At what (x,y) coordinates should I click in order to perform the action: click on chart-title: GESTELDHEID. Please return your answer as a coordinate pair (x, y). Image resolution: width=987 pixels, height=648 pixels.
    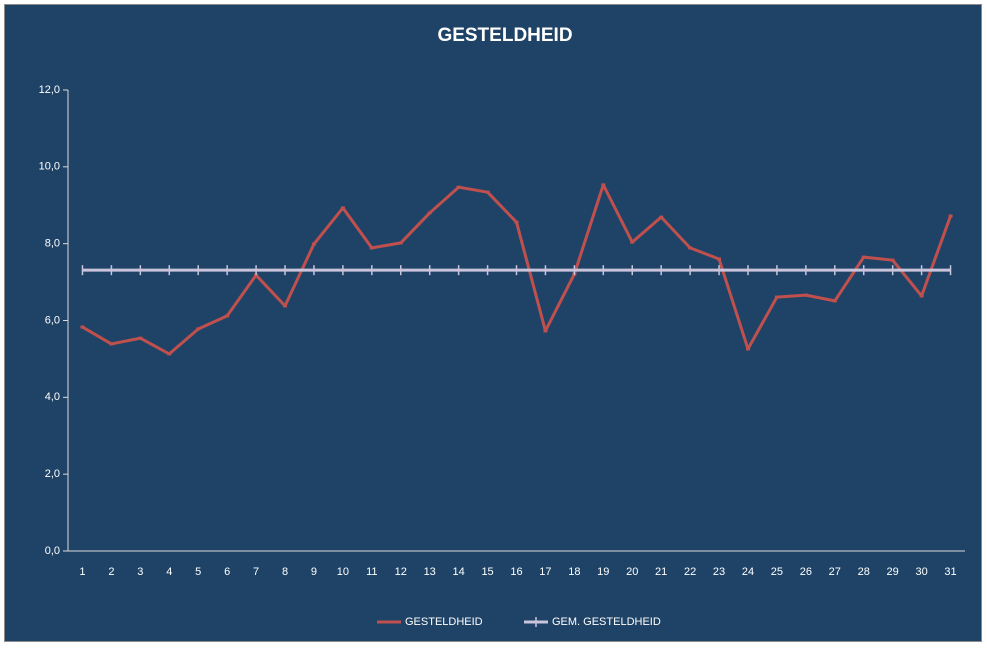
    Looking at the image, I should click on (504, 35).